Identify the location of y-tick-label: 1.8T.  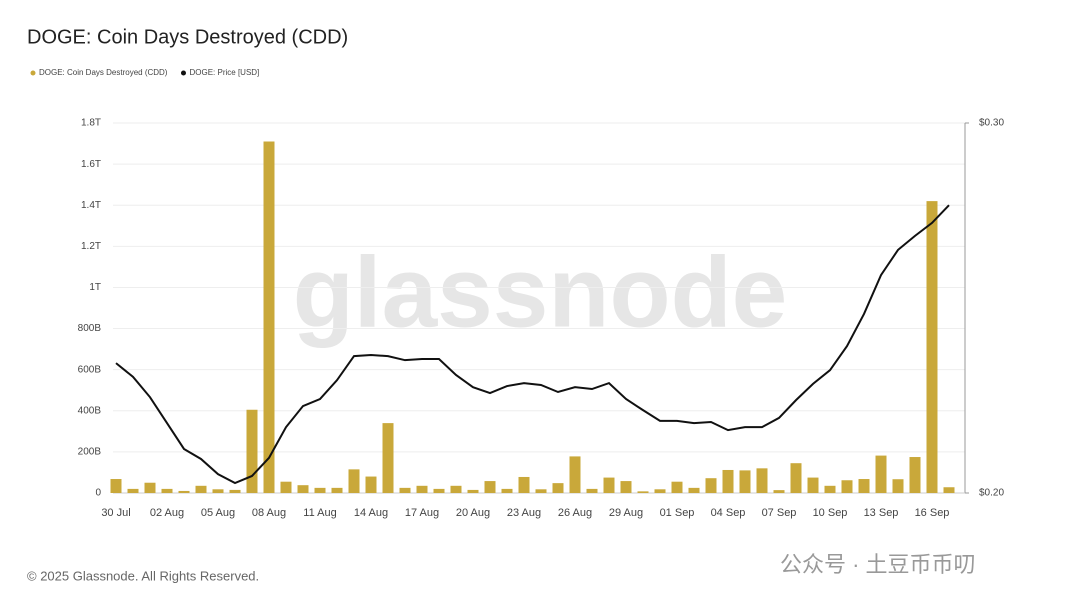
(91, 123).